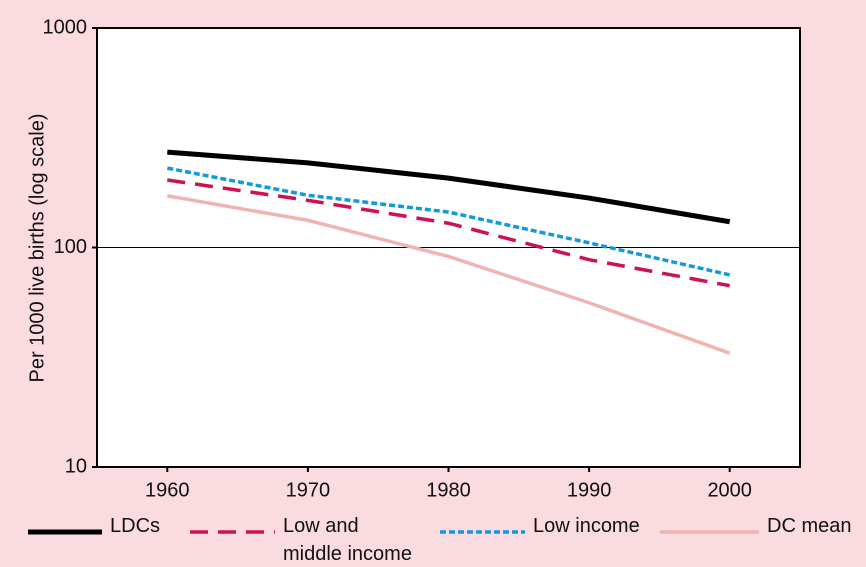 The width and height of the screenshot is (866, 567). Describe the element at coordinates (347, 540) in the screenshot. I see `legend-label: Low and middle income` at that location.